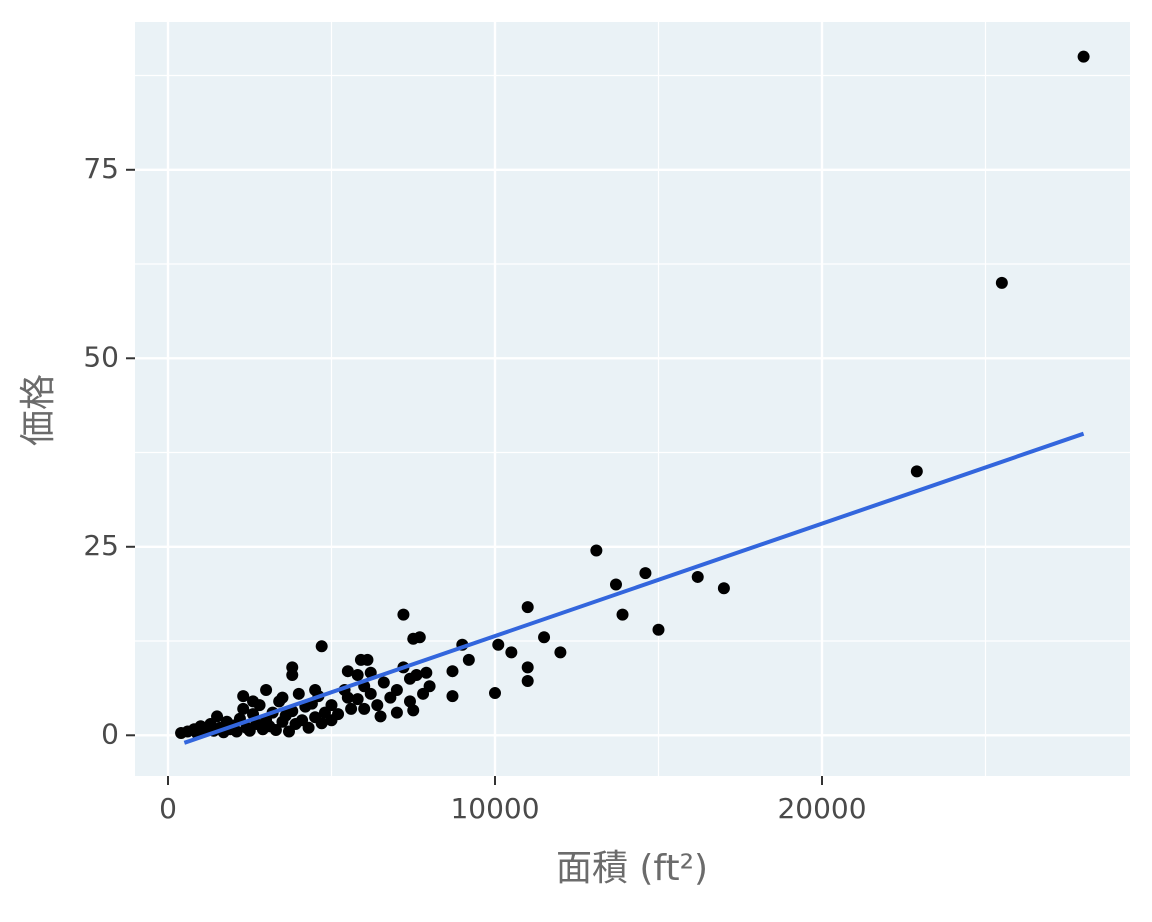 The width and height of the screenshot is (1152, 922). What do you see at coordinates (821, 808) in the screenshot?
I see `x-tick-label: 20000` at bounding box center [821, 808].